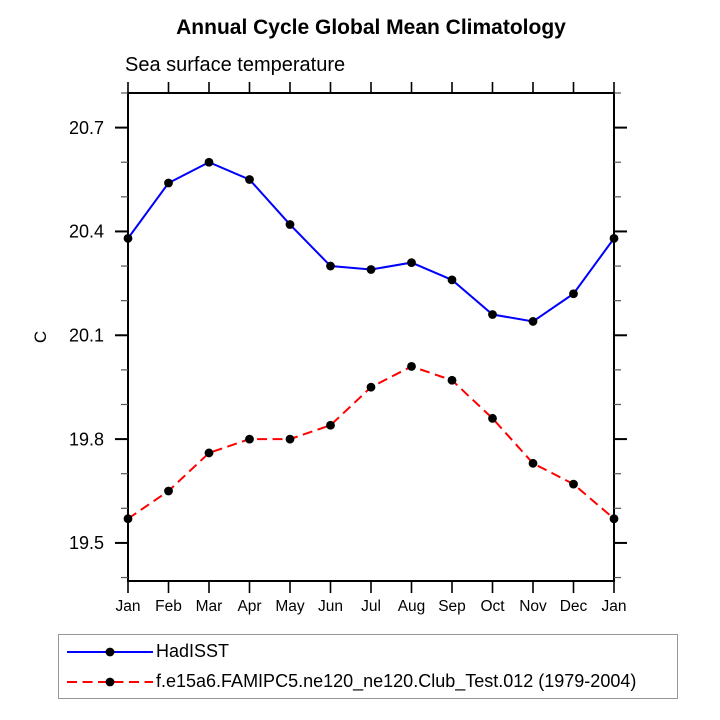 The image size is (720, 720). Describe the element at coordinates (290, 606) in the screenshot. I see `x-tick-label: May` at that location.